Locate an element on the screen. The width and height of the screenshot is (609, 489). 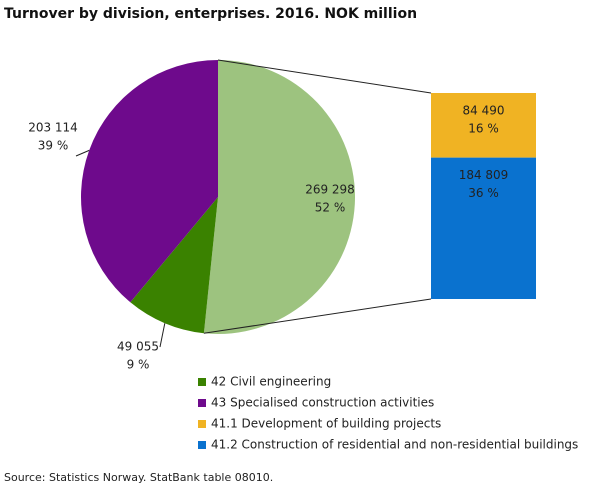
percent-label: 16 % is located at coordinates (483, 129).